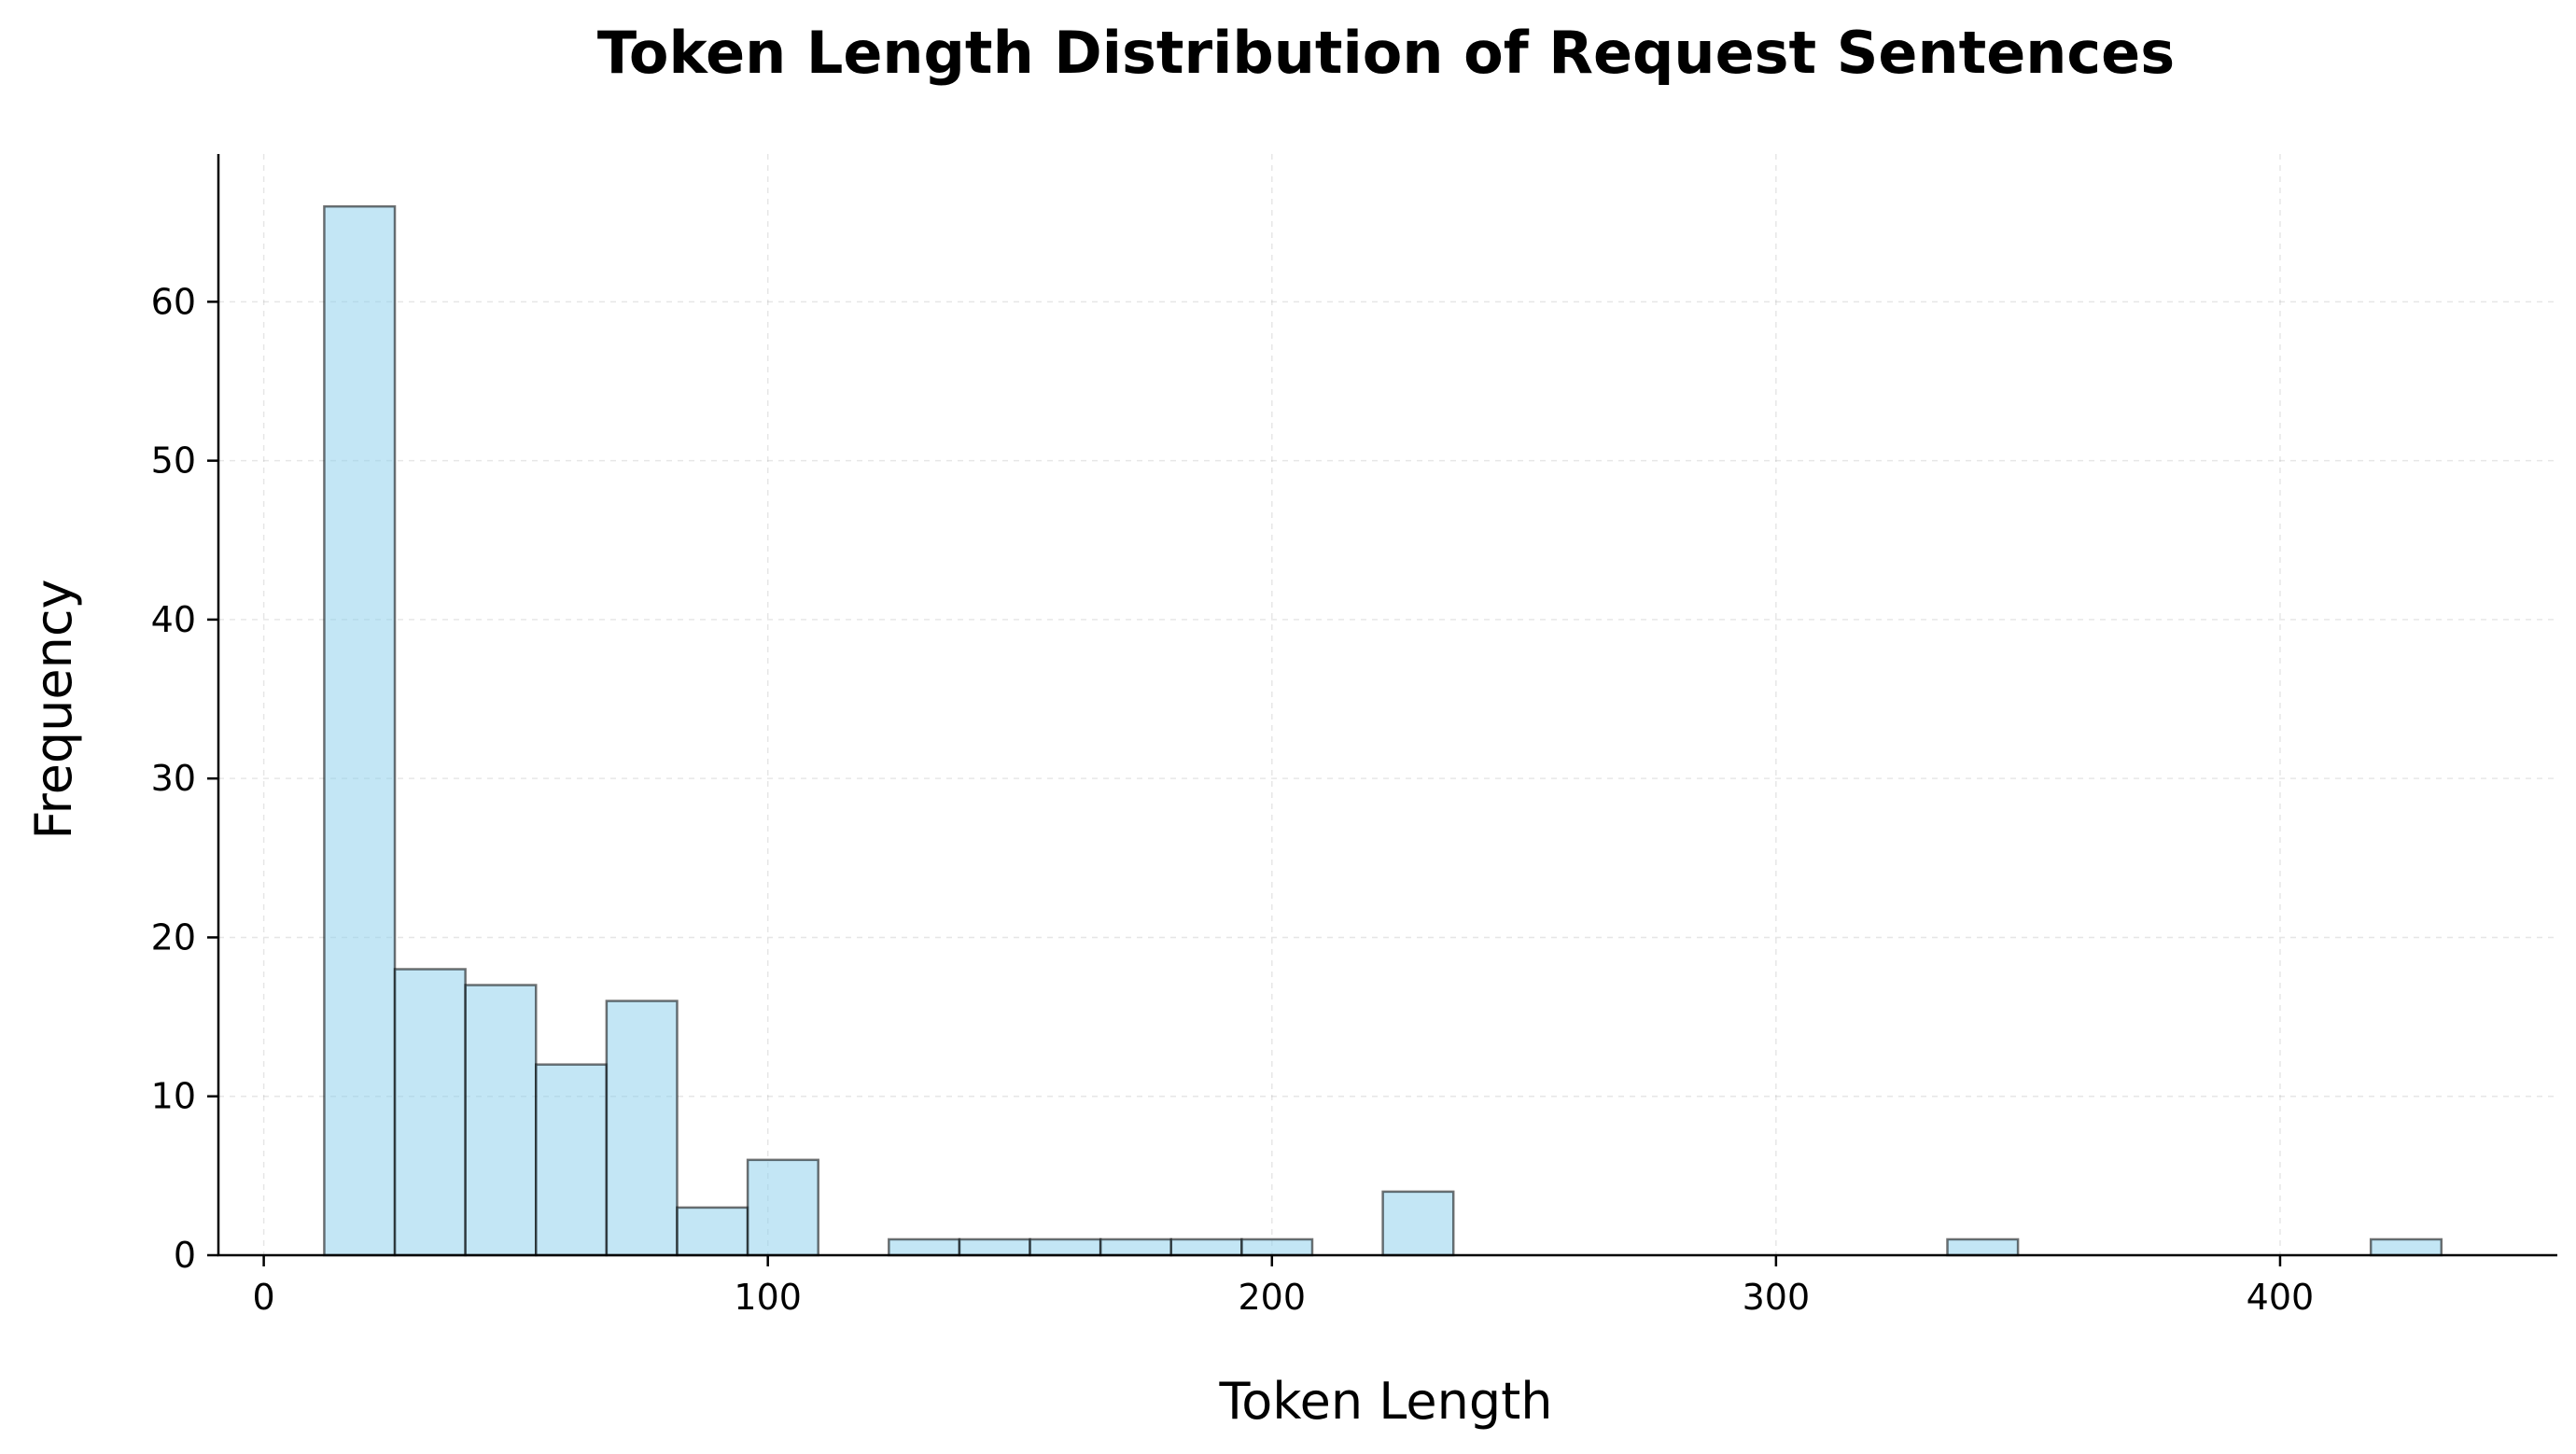 This screenshot has height=1454, width=2576. I want to click on y-tick-label: 50, so click(173, 461).